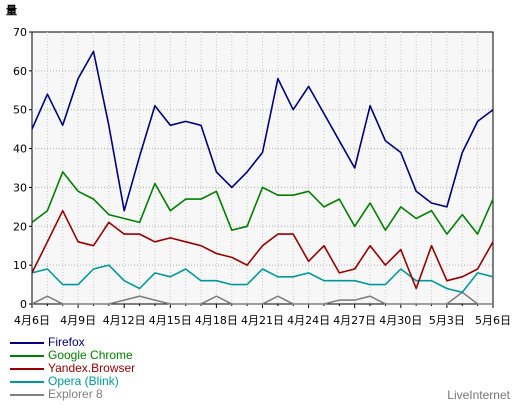  Describe the element at coordinates (262, 279) in the screenshot. I see `series-line-opera-blink` at that location.